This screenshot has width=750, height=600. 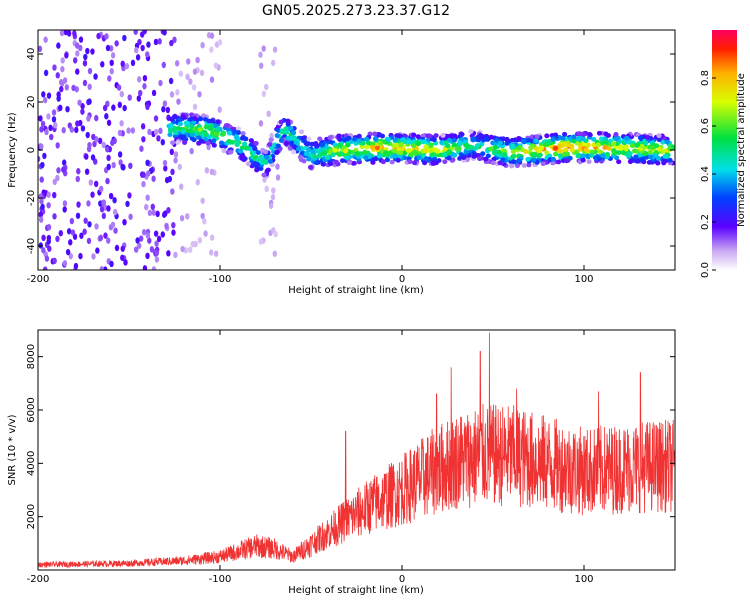 What do you see at coordinates (724, 150) in the screenshot?
I see `colorbar-gradient` at bounding box center [724, 150].